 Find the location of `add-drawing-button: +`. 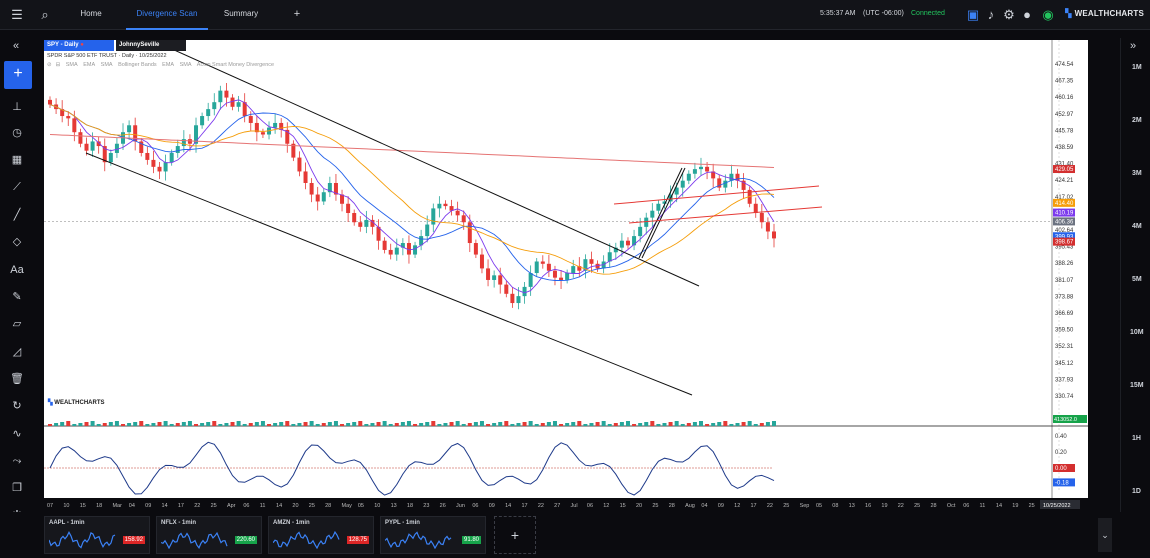

add-drawing-button: + is located at coordinates (18, 75).